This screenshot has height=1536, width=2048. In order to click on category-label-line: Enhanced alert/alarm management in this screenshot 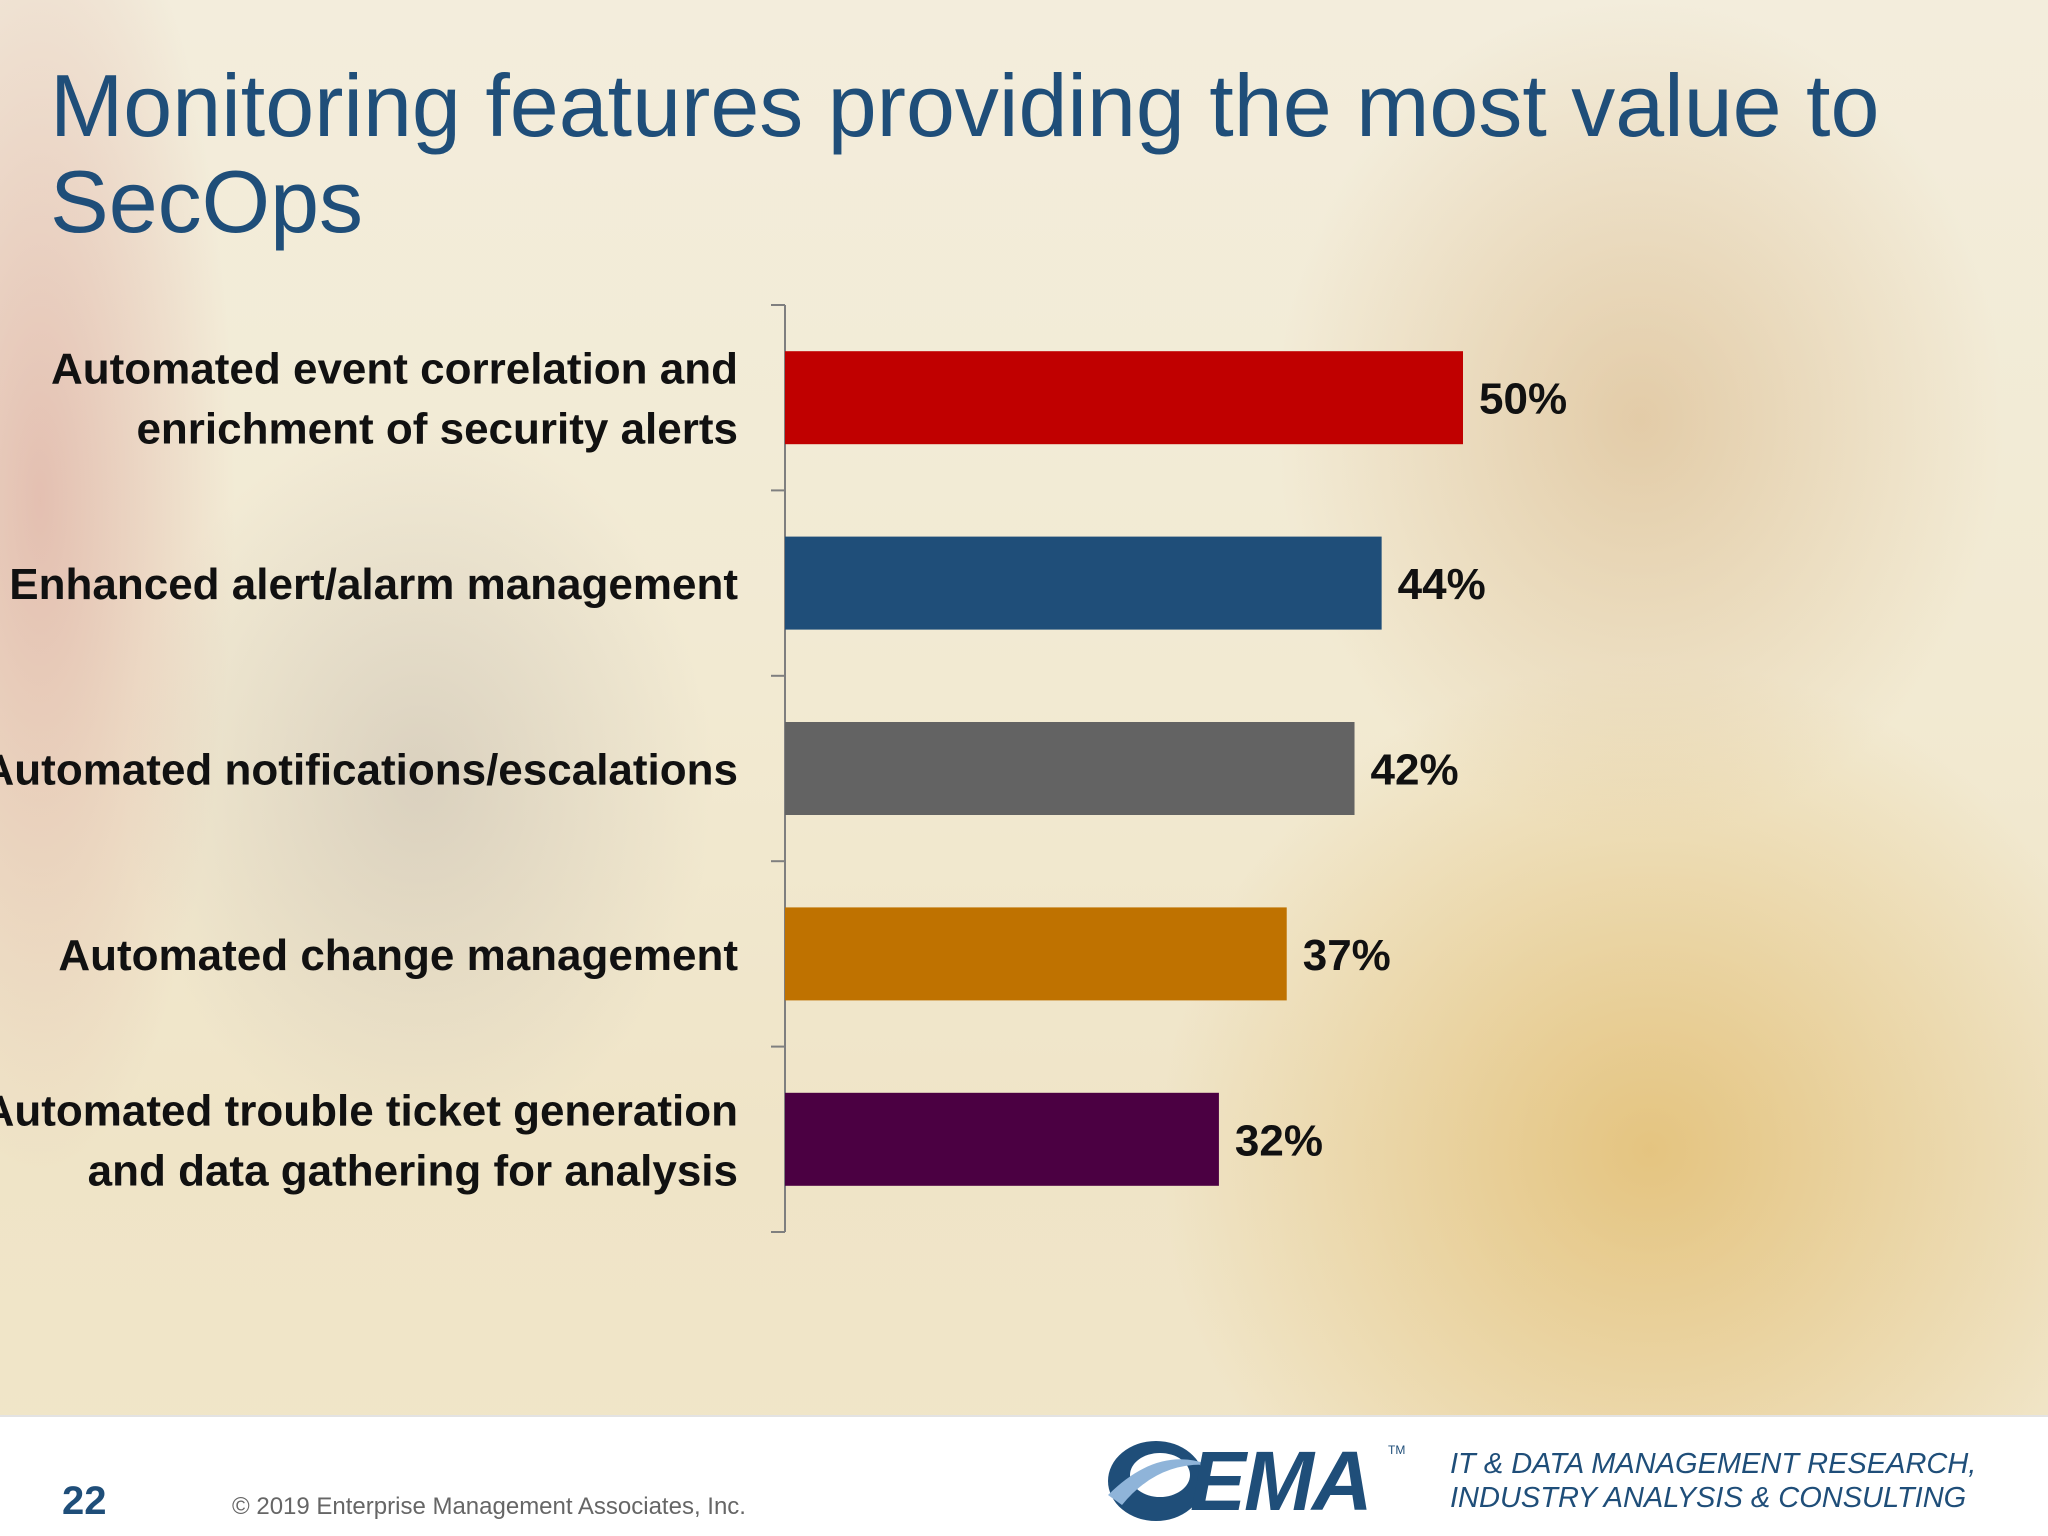, I will do `click(373, 584)`.